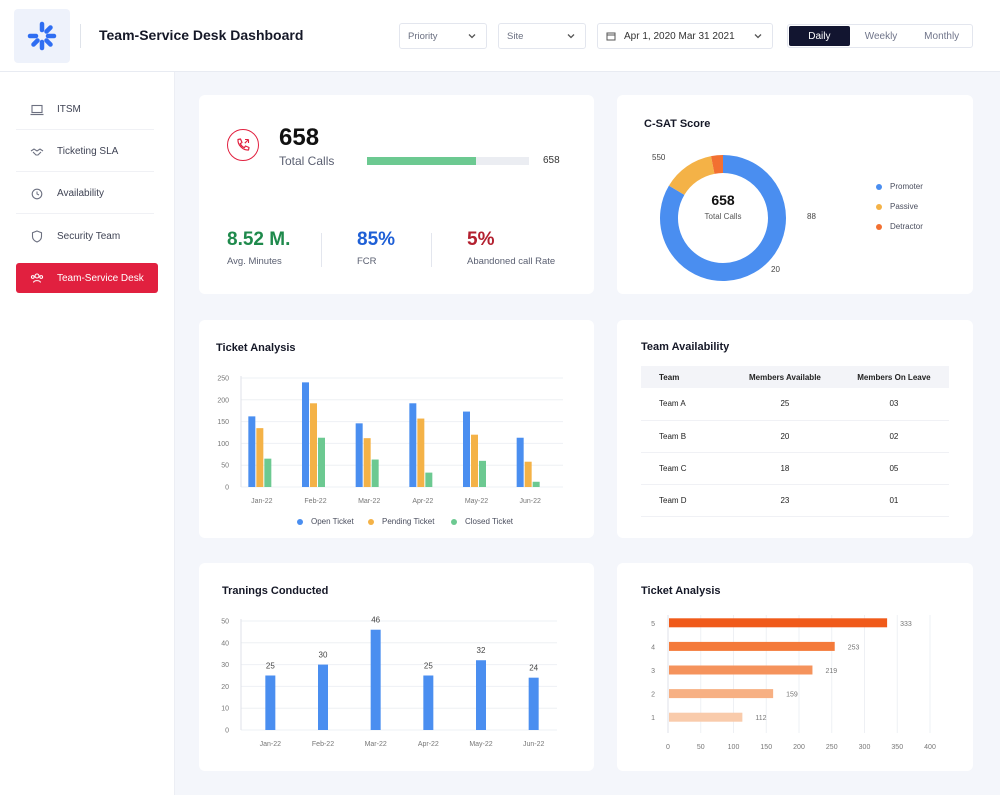 The width and height of the screenshot is (1000, 795). I want to click on y-tick-label: 3, so click(653, 671).